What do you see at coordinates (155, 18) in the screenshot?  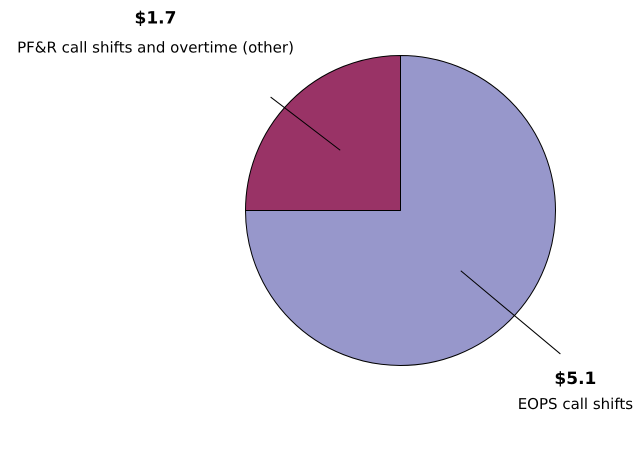 I see `data-label: $1.7` at bounding box center [155, 18].